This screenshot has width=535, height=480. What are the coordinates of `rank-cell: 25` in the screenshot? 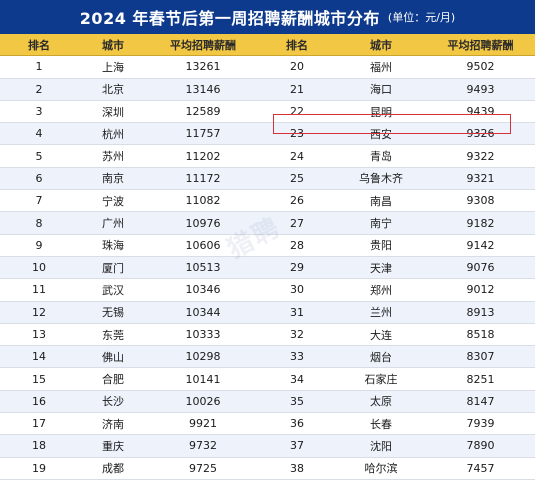 It's located at (297, 179).